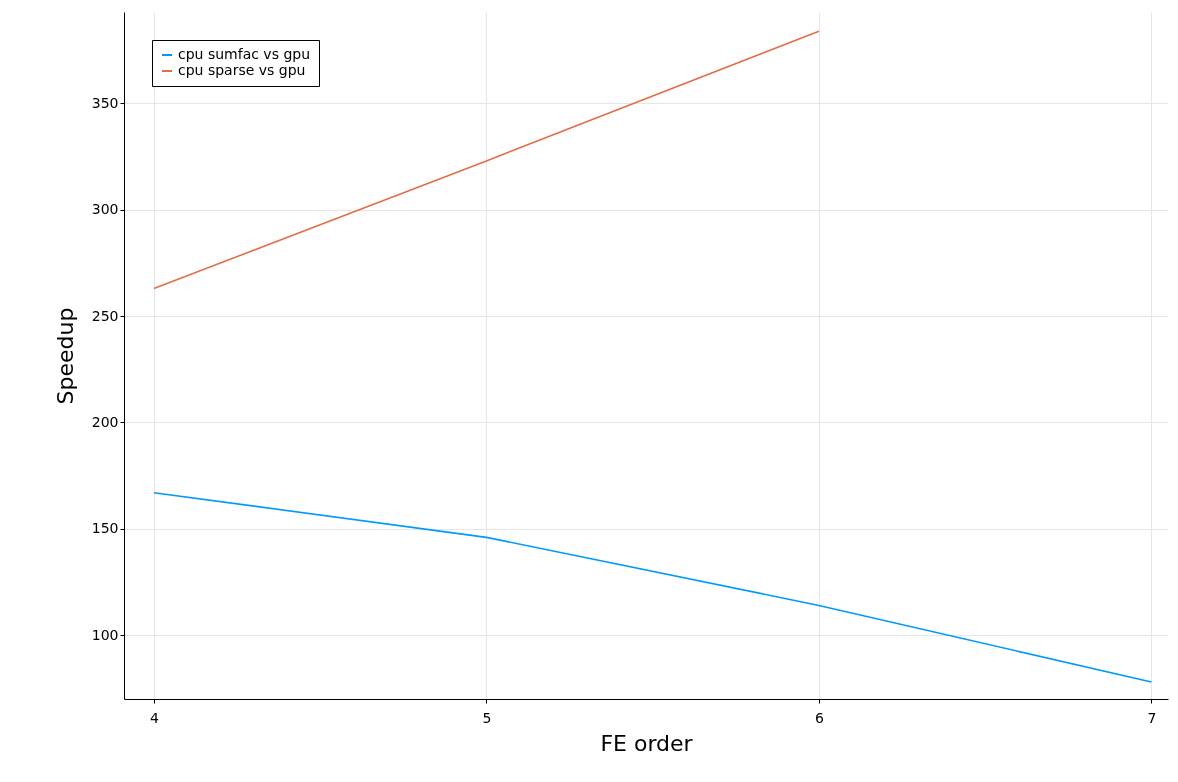 This screenshot has height=782, width=1178. Describe the element at coordinates (105, 102) in the screenshot. I see `y-tick-label: 350` at that location.